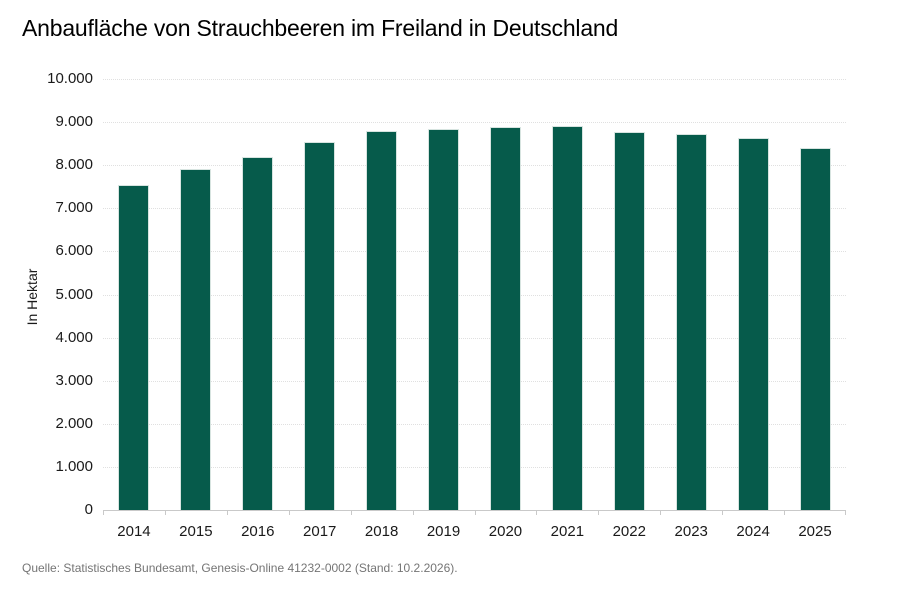 The height and width of the screenshot is (589, 900). I want to click on bar-2018, so click(382, 320).